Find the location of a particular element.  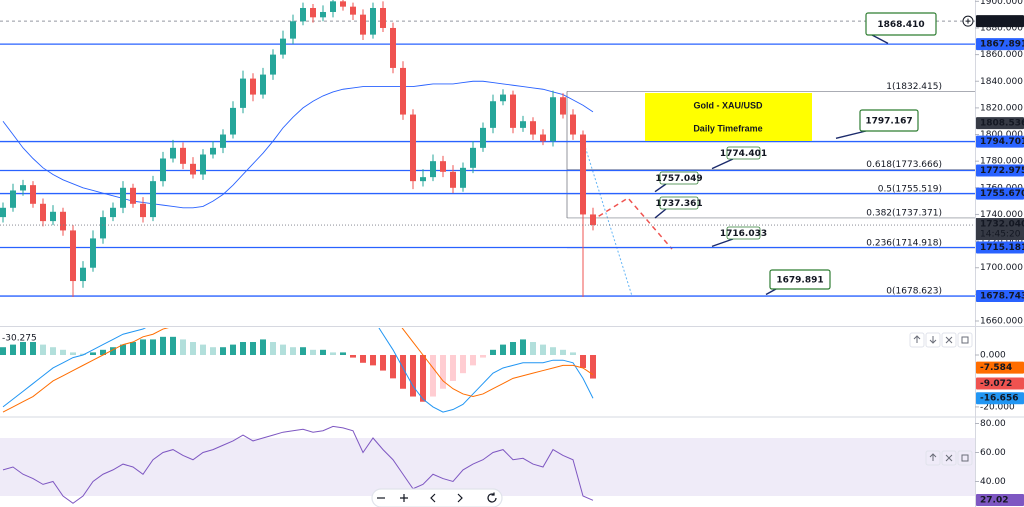

scroll-left-button is located at coordinates (433, 498).